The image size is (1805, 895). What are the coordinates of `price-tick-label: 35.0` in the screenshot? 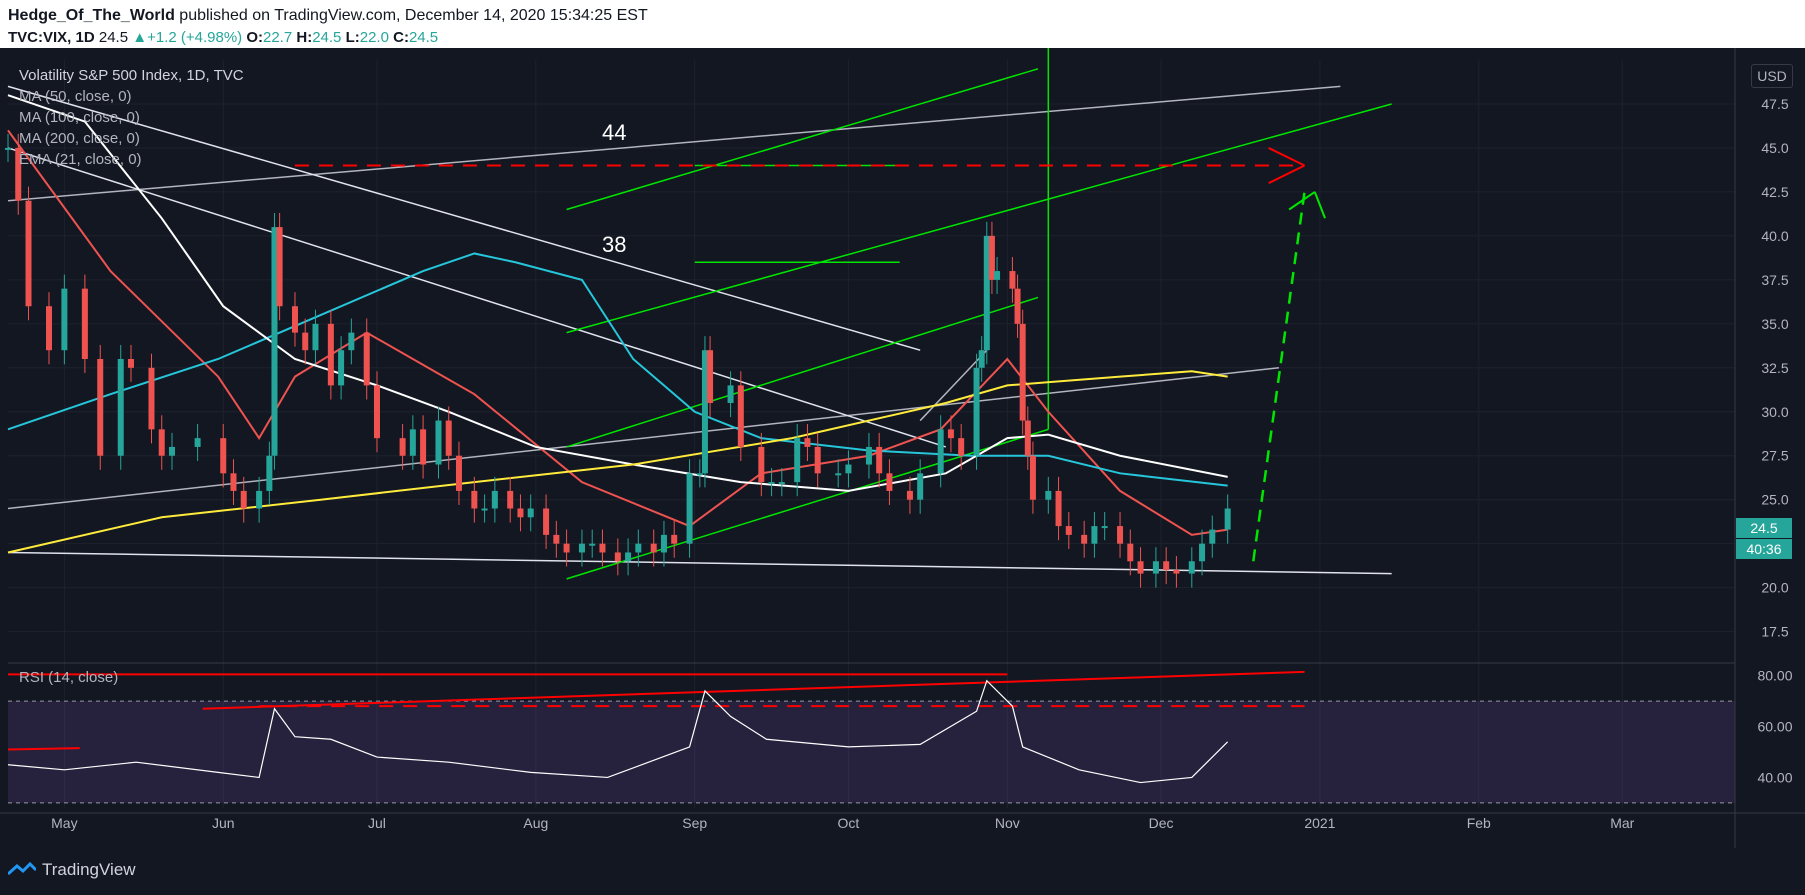 It's located at (1774, 324).